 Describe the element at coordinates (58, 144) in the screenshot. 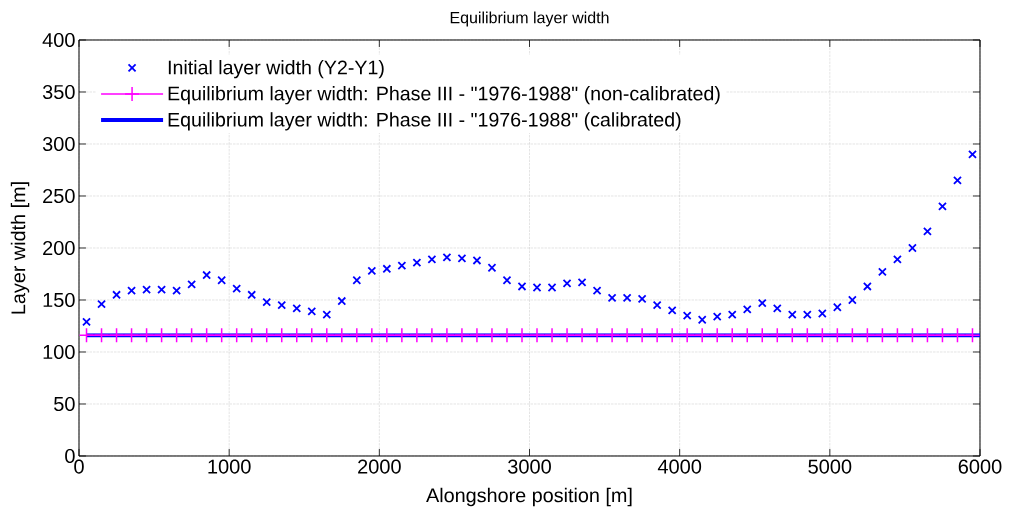

I see `y-tick-label: 300` at that location.